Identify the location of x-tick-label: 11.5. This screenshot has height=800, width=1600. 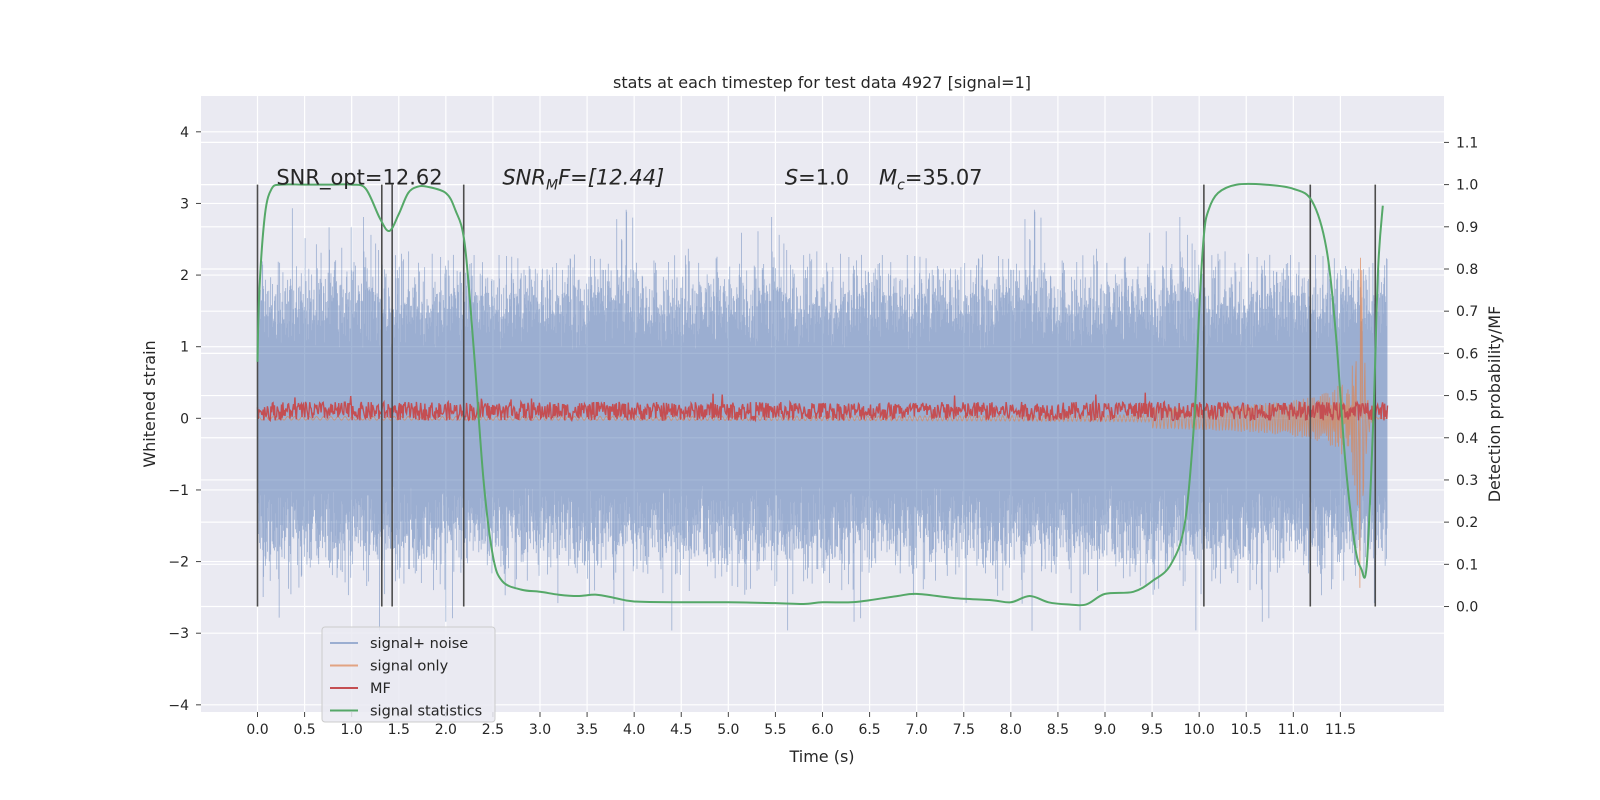
(1340, 730).